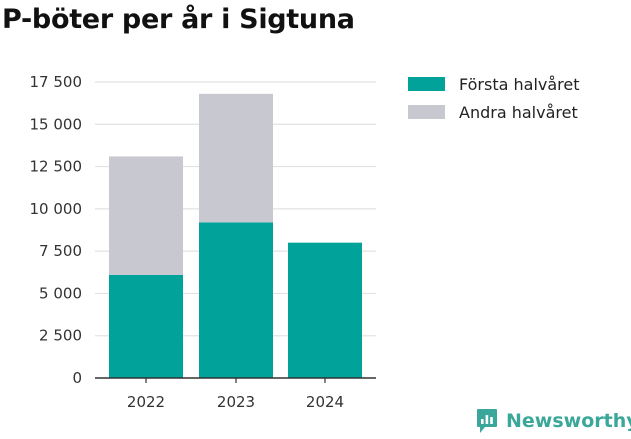 Image resolution: width=631 pixels, height=439 pixels. I want to click on legend-swatch-second-half, so click(426, 112).